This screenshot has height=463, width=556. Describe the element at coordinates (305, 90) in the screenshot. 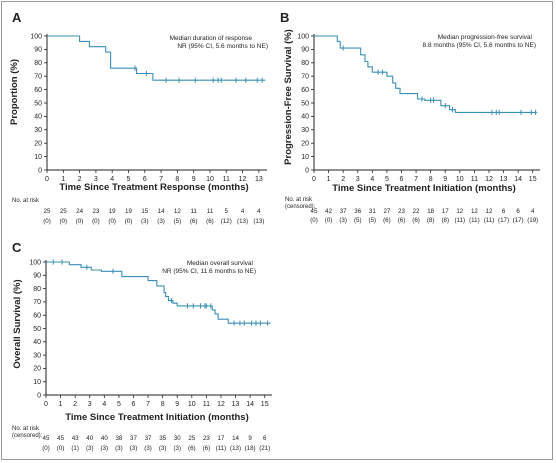

I see `panel-b-y-tick-label: 60` at that location.